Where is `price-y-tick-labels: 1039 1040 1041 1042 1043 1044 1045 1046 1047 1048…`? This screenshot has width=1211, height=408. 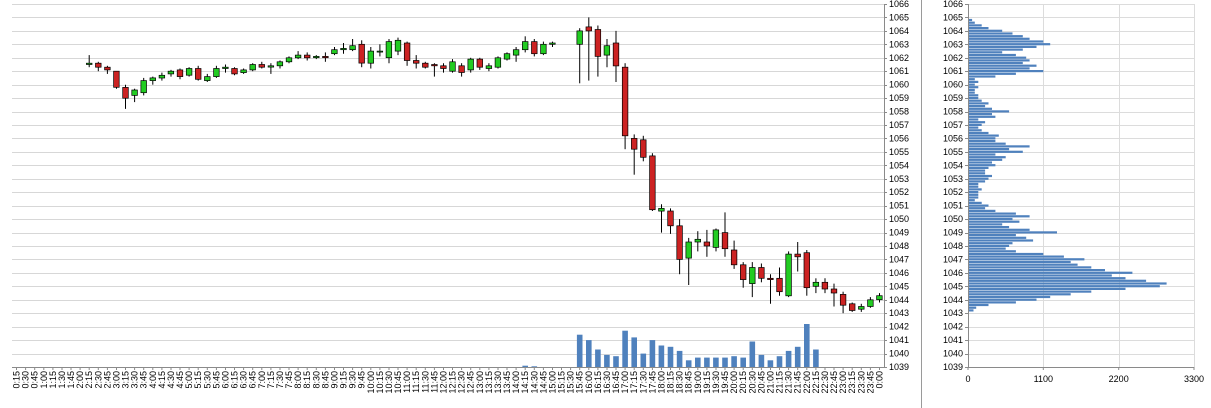
price-y-tick-labels: 1039 1040 1041 1042 1043 1044 1045 1046 1047 1048… is located at coordinates (896, 186).